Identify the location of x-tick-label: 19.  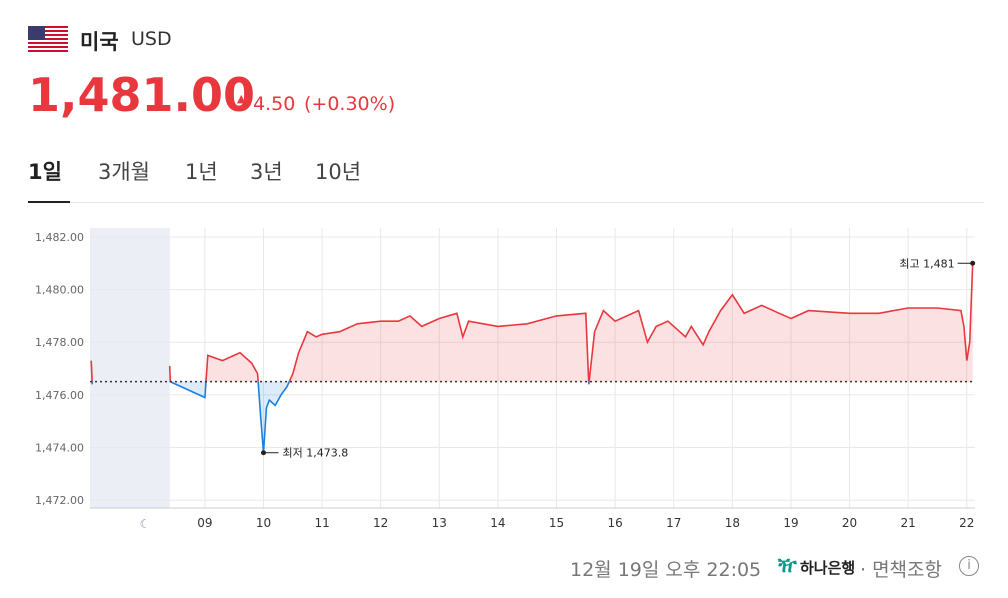
(790, 523).